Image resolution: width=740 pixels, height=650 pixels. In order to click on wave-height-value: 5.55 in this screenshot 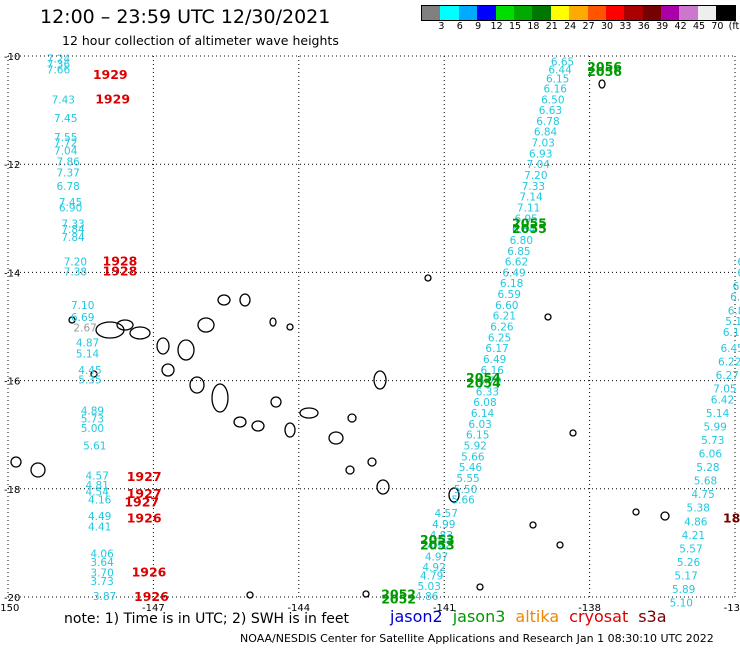, I will do `click(467, 479)`.